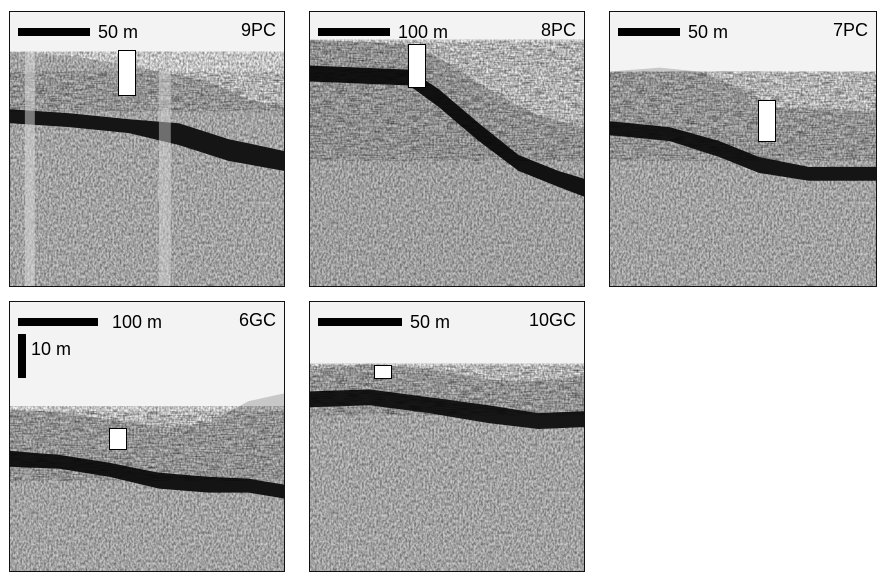 The height and width of the screenshot is (572, 877). What do you see at coordinates (552, 320) in the screenshot?
I see `site-label: 10GC` at bounding box center [552, 320].